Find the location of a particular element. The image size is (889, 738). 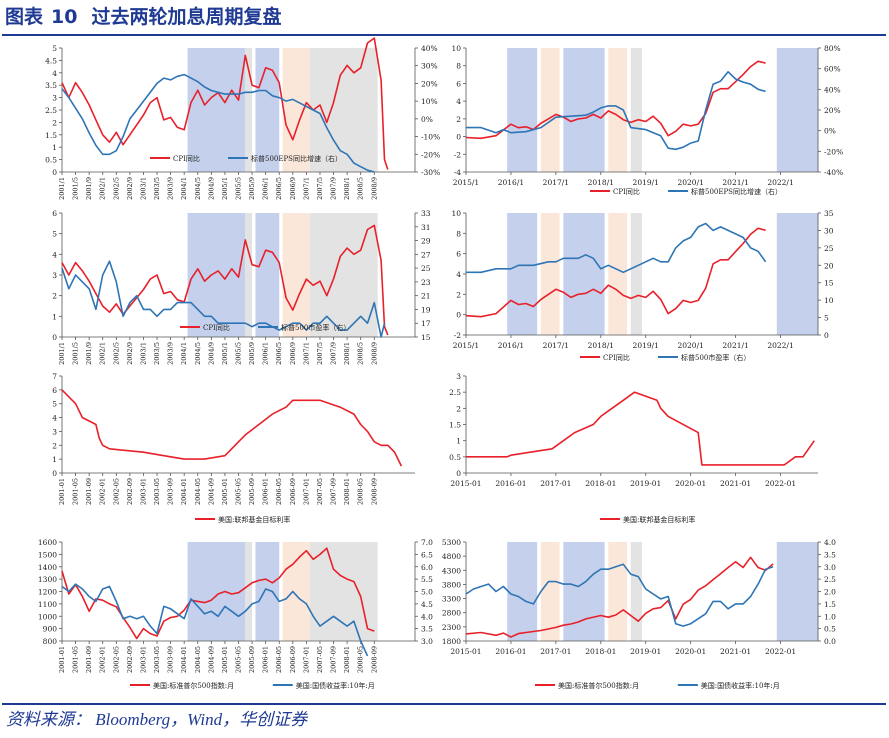

y-tick-label-left: 1000 is located at coordinates (47, 616).